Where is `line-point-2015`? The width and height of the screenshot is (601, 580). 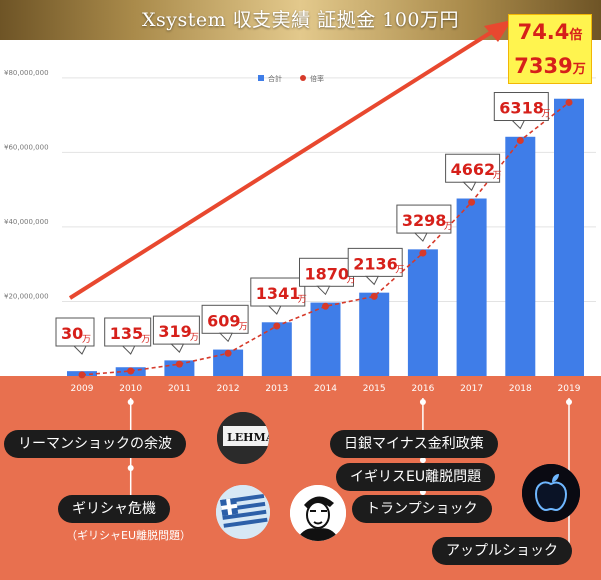 line-point-2015 is located at coordinates (374, 296).